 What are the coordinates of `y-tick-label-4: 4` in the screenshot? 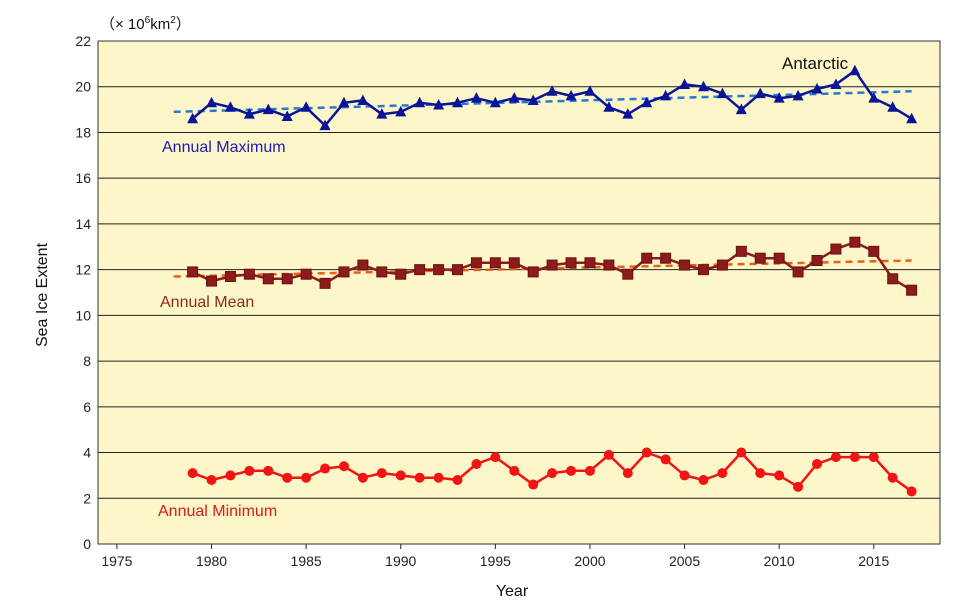 It's located at (87, 453).